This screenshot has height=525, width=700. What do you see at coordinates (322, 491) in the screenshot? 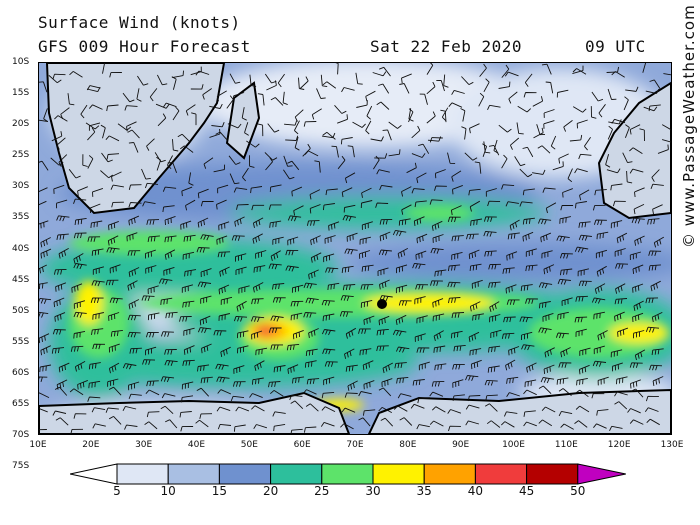
I see `legend-tick-label: 25` at bounding box center [322, 491].